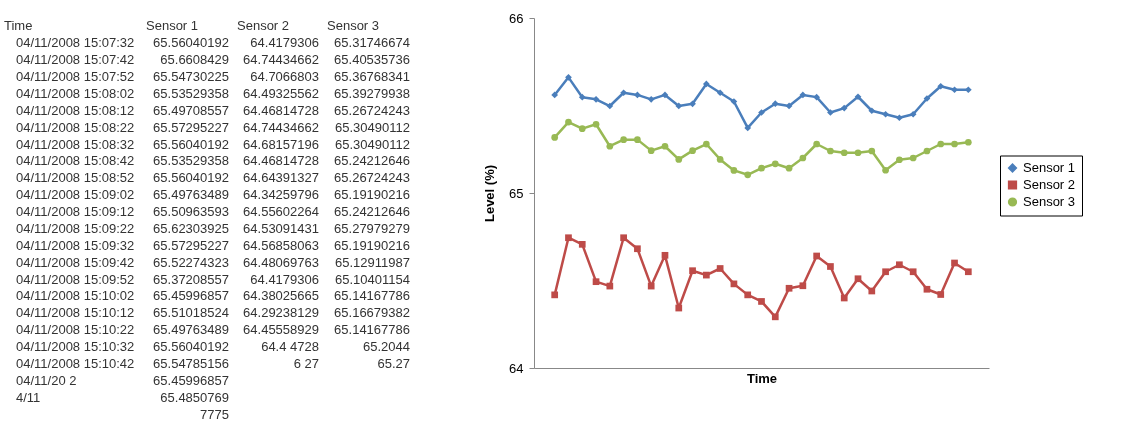 Image resolution: width=1133 pixels, height=423 pixels. What do you see at coordinates (213, 93) in the screenshot?
I see `text: 04/11/2008 15:08:02 65.53529358 64.49325562 65.39279938` at bounding box center [213, 93].